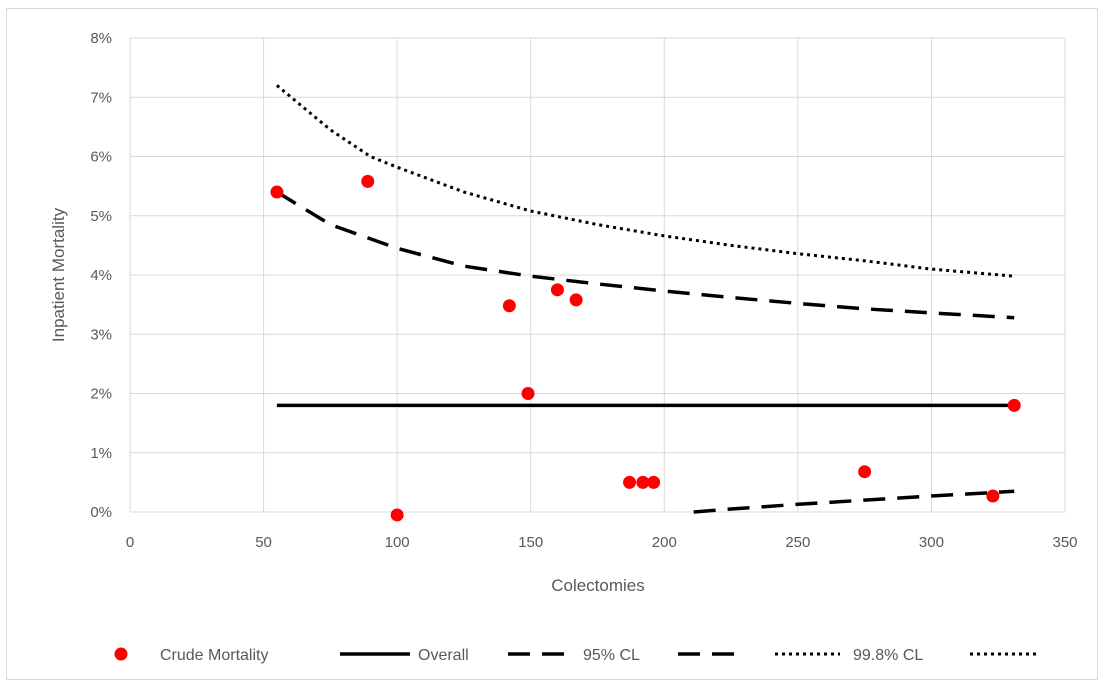 The height and width of the screenshot is (689, 1105). What do you see at coordinates (101, 394) in the screenshot?
I see `y-tick-label: 2%` at bounding box center [101, 394].